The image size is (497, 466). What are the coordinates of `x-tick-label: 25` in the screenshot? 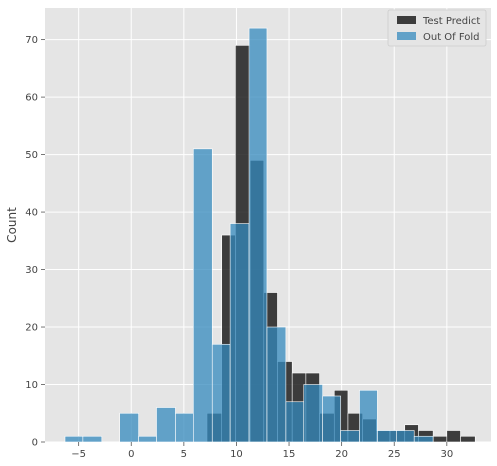 It's located at (394, 454).